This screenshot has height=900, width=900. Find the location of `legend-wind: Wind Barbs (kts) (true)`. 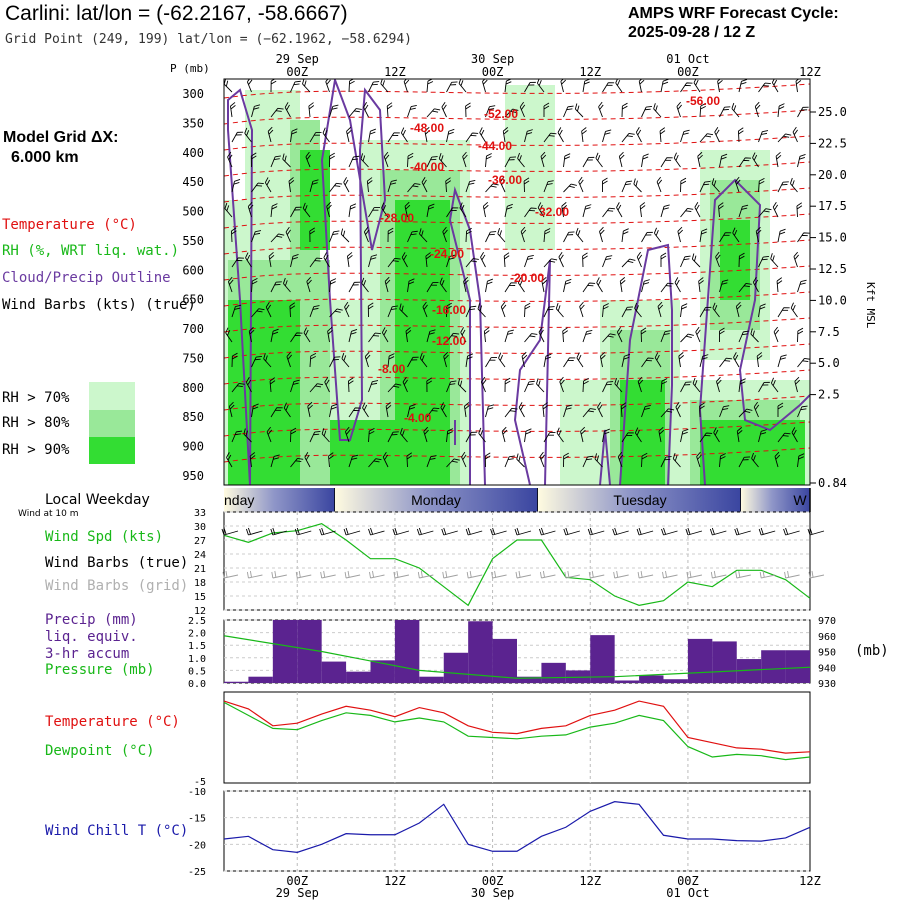

legend-wind: Wind Barbs (kts) (true) is located at coordinates (99, 305).